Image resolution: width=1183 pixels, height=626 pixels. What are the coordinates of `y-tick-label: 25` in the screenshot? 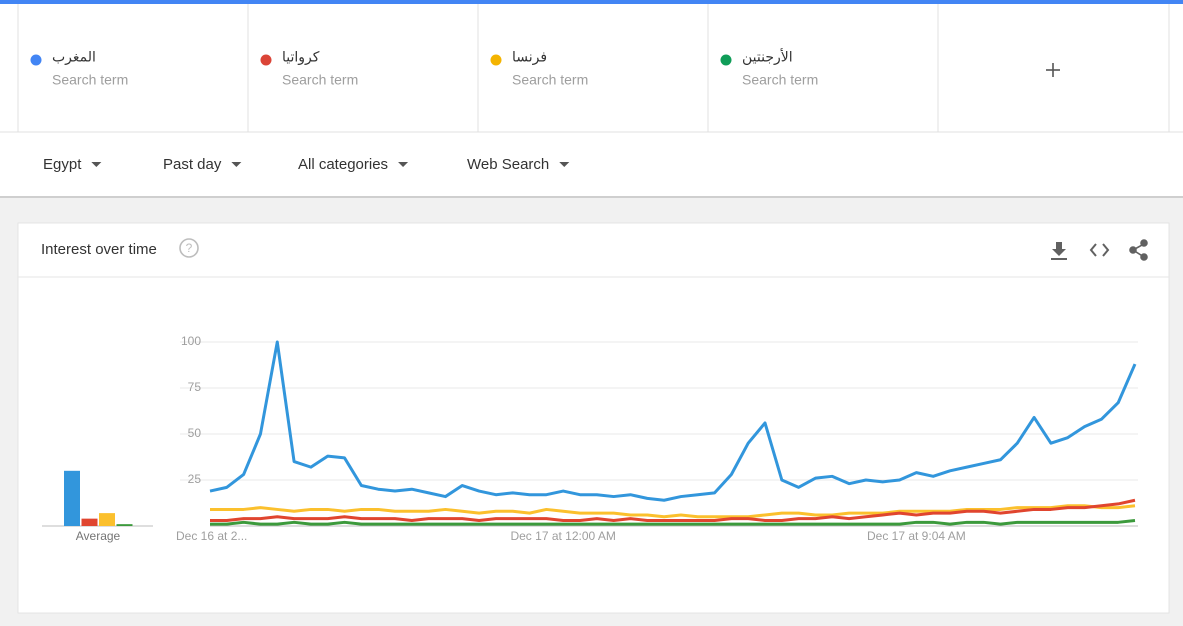 It's located at (195, 479).